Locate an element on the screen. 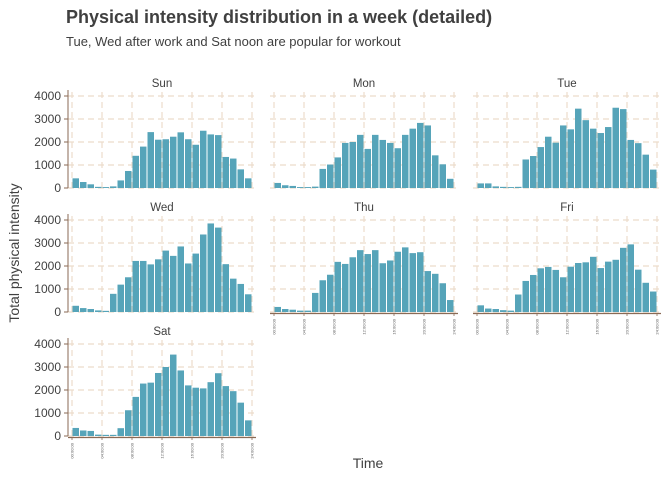 The image size is (672, 480). x-tick-label: 16:00:00 is located at coordinates (597, 326).